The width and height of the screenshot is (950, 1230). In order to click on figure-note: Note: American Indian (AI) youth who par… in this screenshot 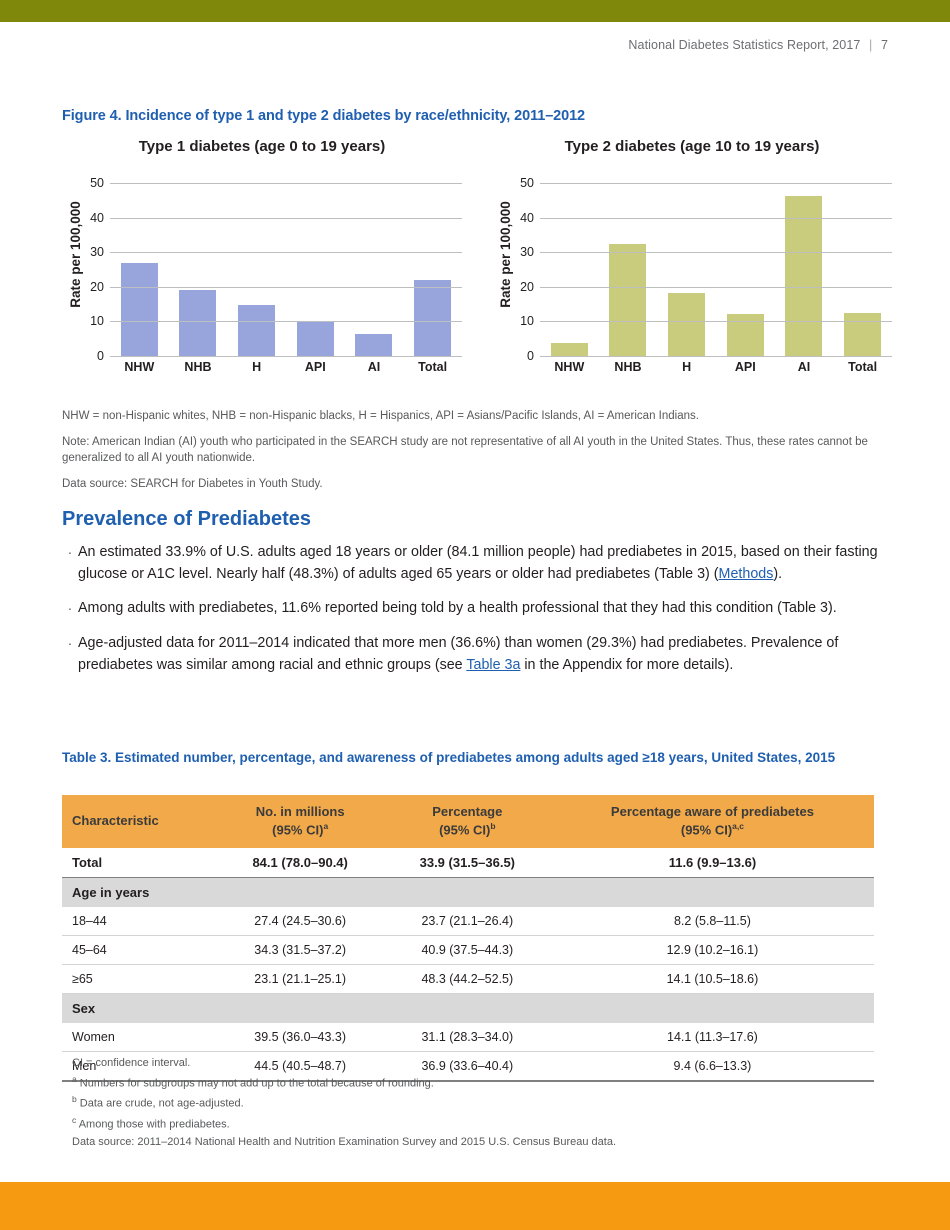, I will do `click(465, 450)`.